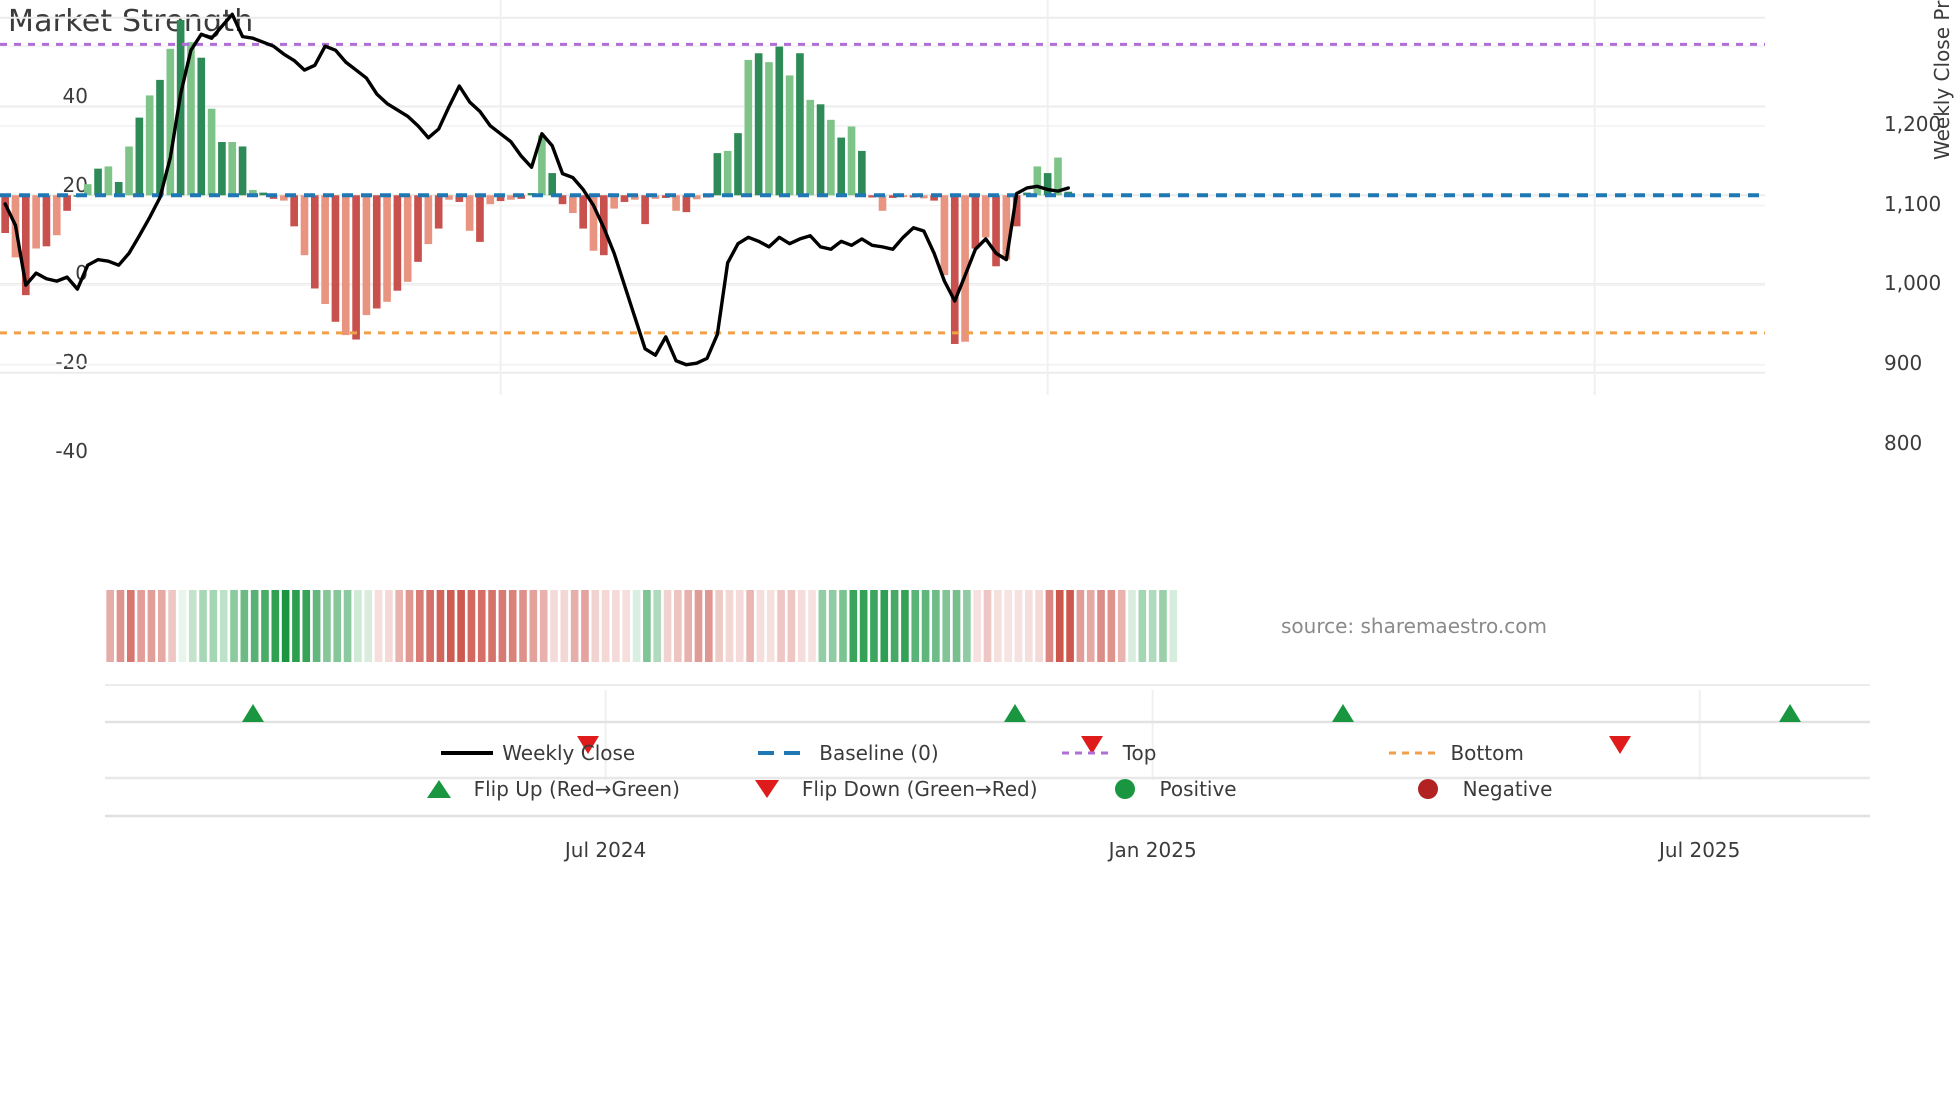 The width and height of the screenshot is (1960, 1102). I want to click on legend-label: Baseline (0), so click(879, 753).